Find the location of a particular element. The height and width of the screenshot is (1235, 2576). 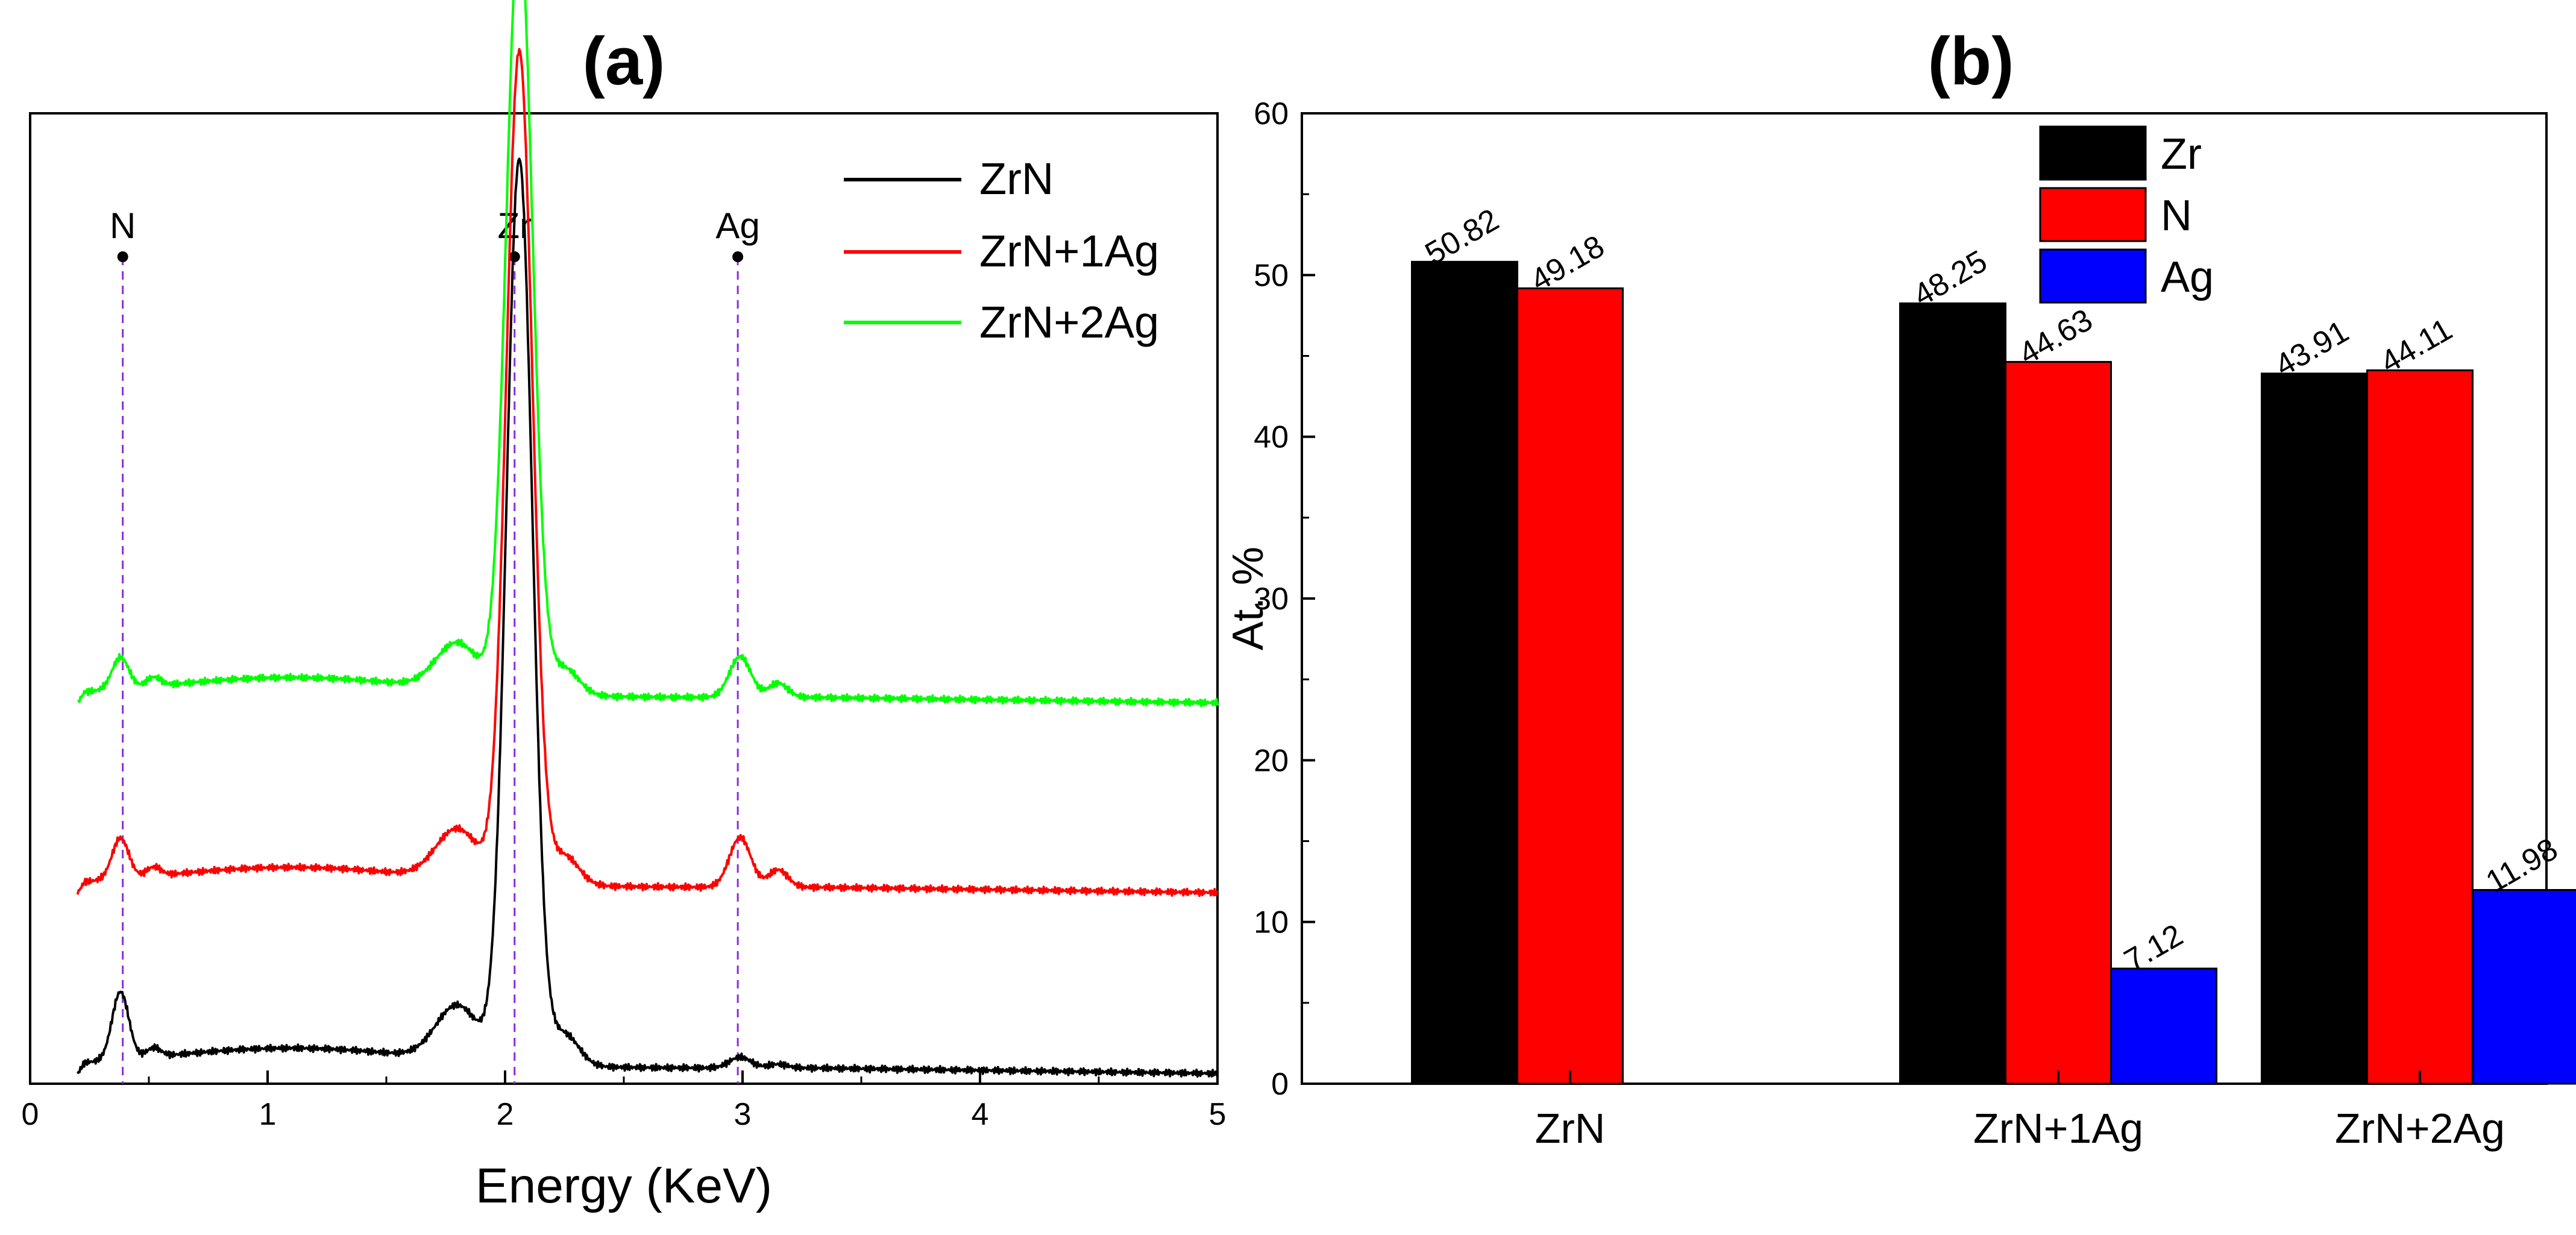

legend-label-zrn: ZrN is located at coordinates (1016, 179).